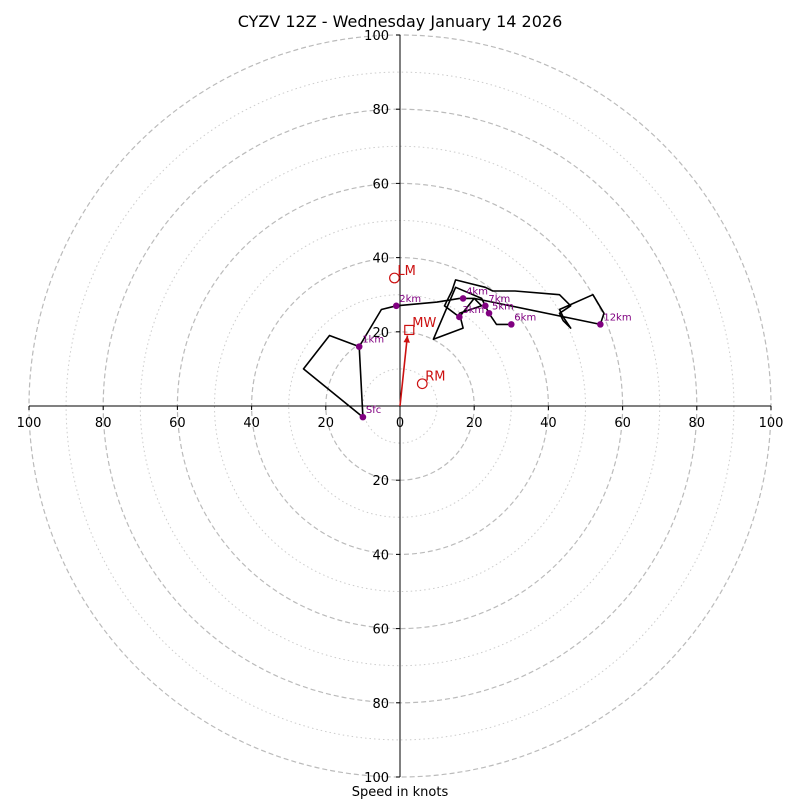  I want to click on height-marker-3km: 3km, so click(470, 313).